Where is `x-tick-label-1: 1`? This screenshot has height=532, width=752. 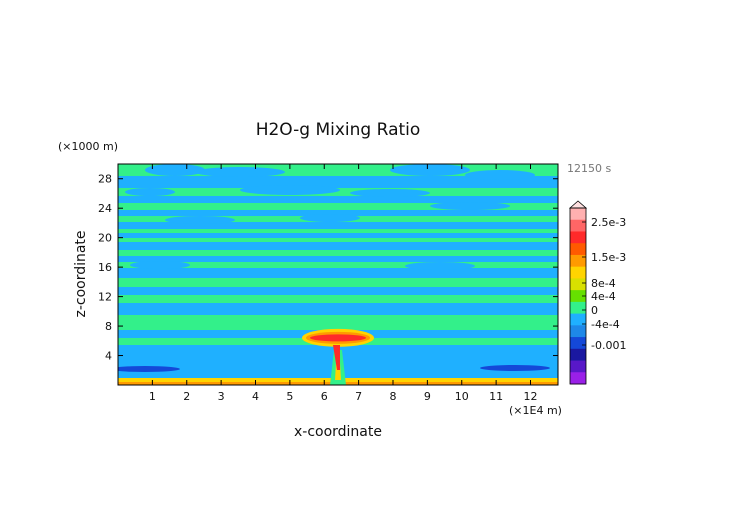
x-tick-label-1: 1 is located at coordinates (152, 396).